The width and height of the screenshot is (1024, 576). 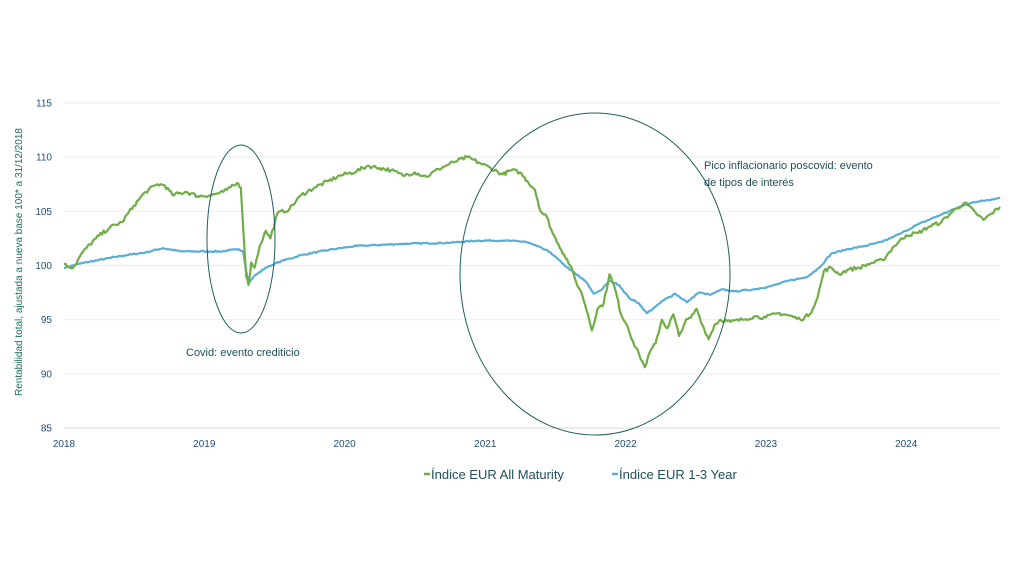 I want to click on legend-label-1-3-year: Índice EUR 1-3 Year, so click(x=678, y=474).